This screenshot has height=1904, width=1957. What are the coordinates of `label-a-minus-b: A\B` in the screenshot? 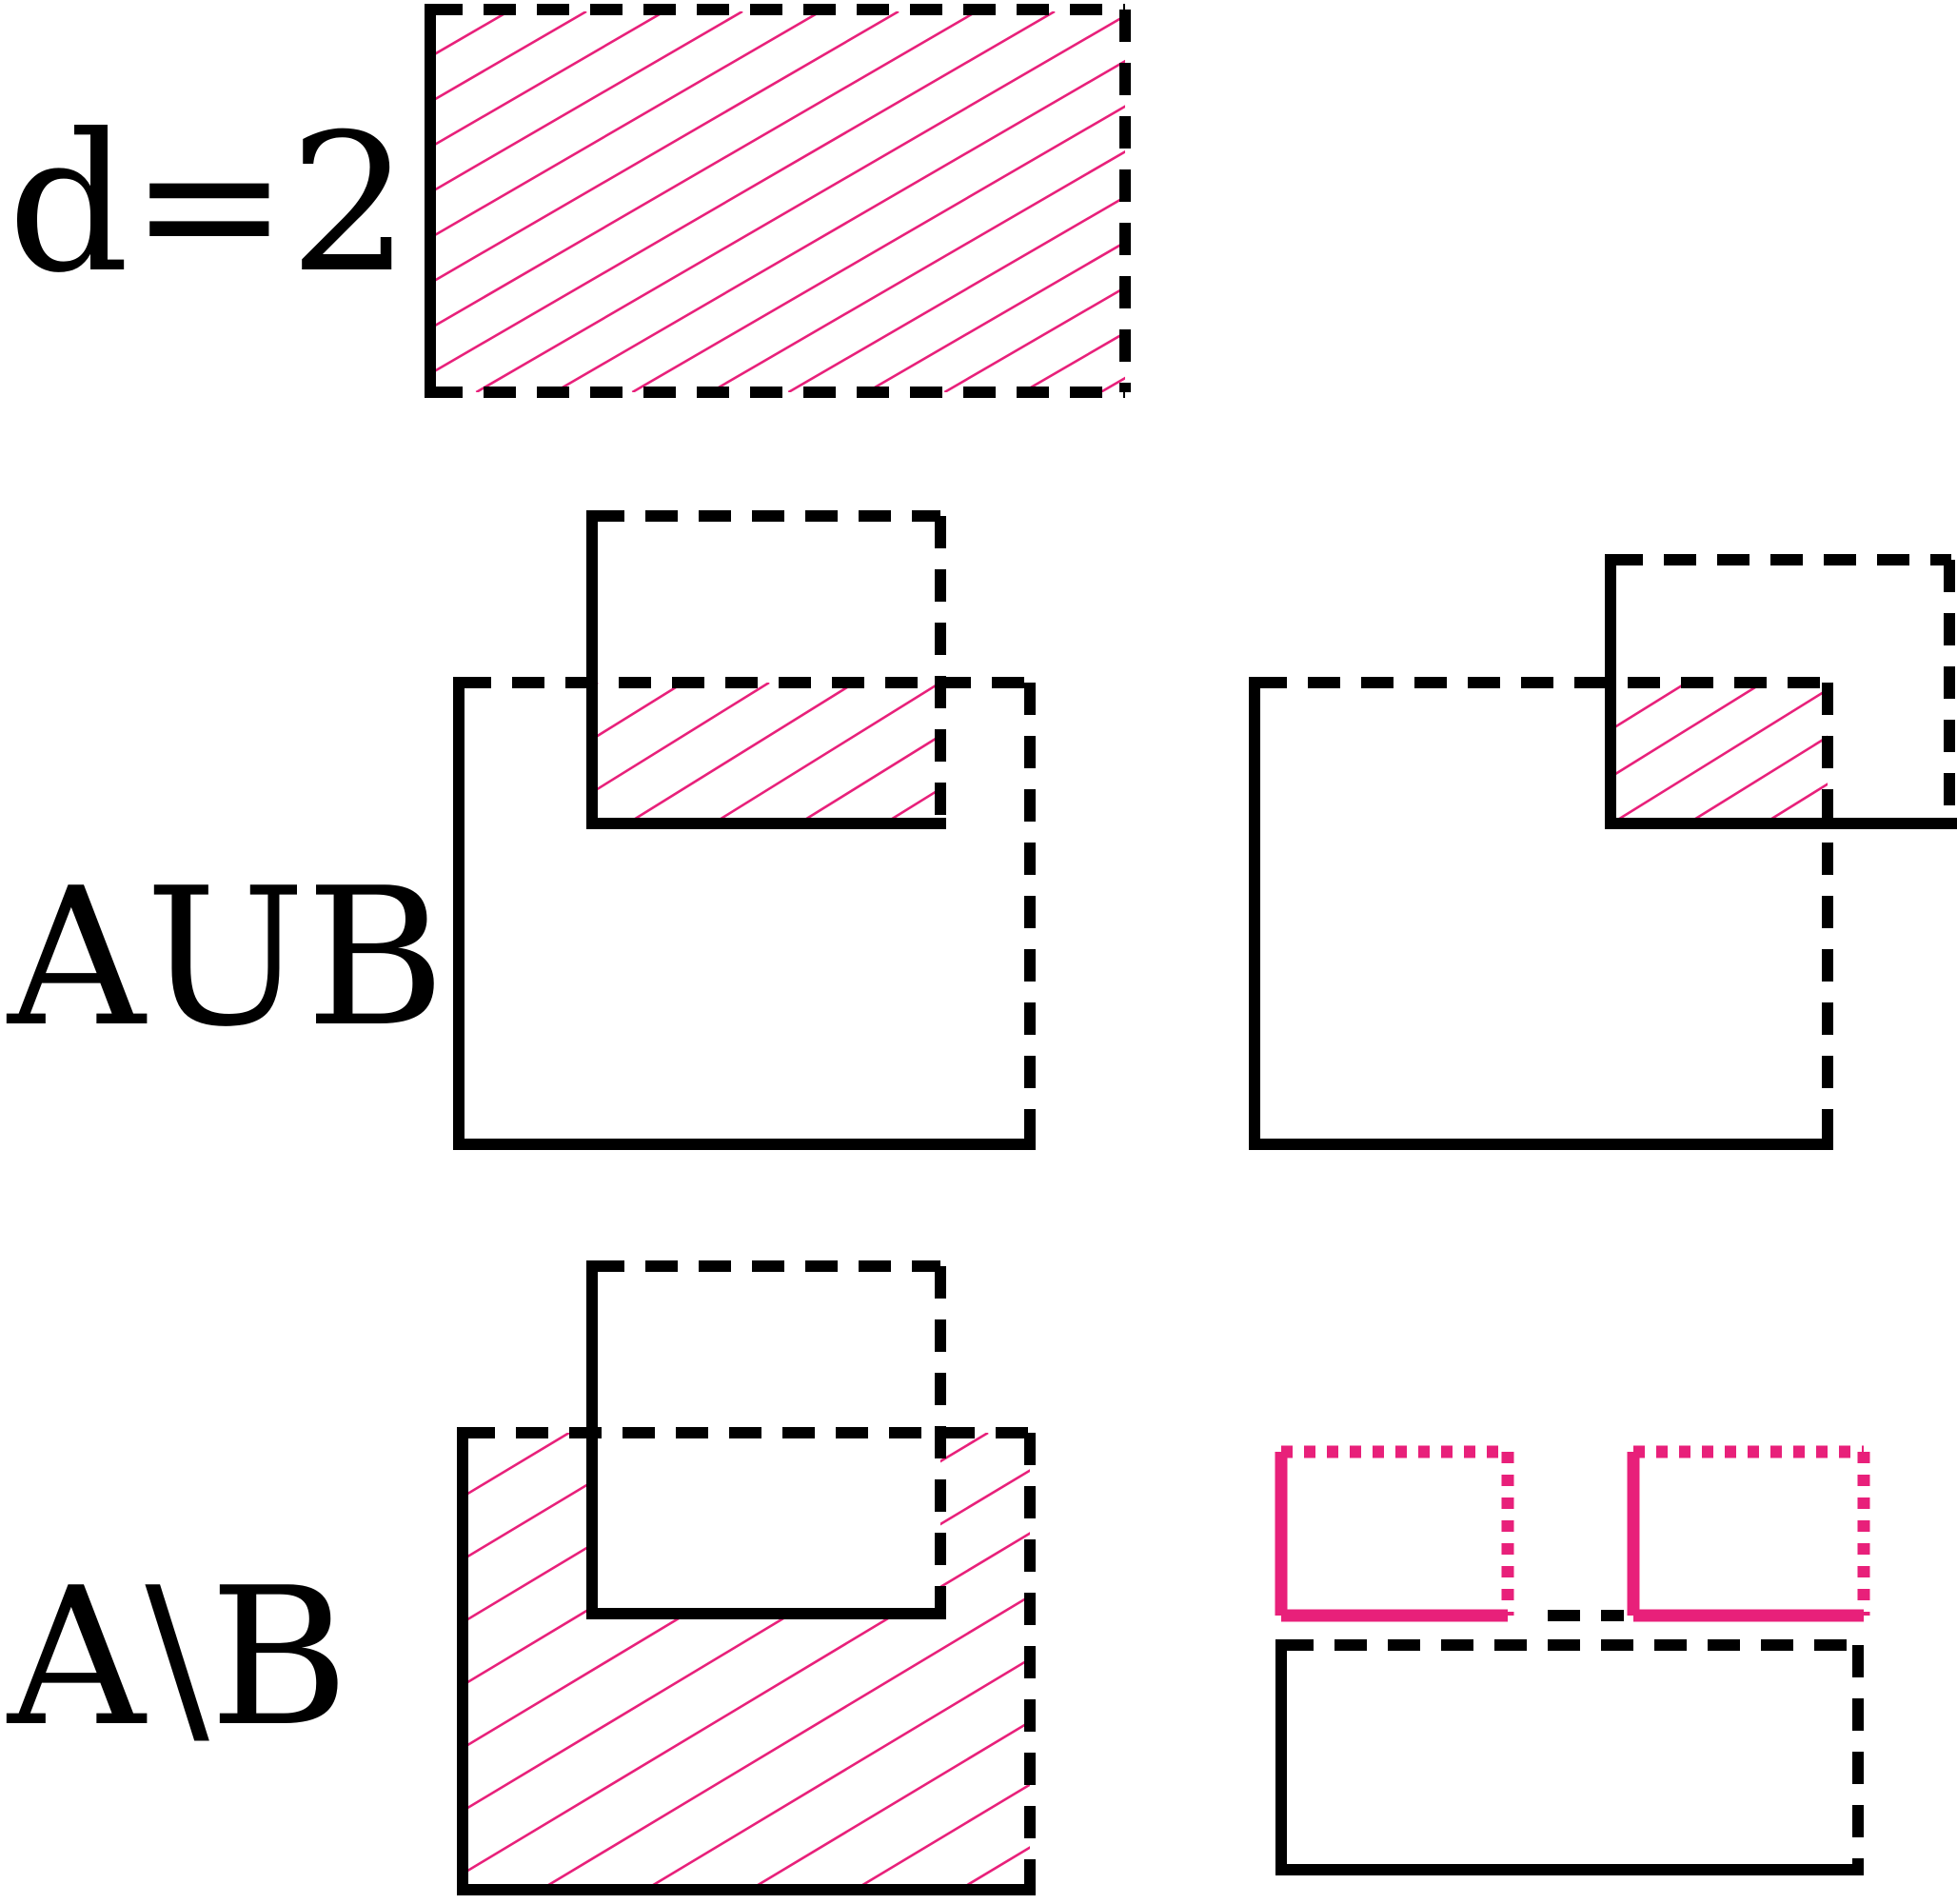 It's located at (177, 1658).